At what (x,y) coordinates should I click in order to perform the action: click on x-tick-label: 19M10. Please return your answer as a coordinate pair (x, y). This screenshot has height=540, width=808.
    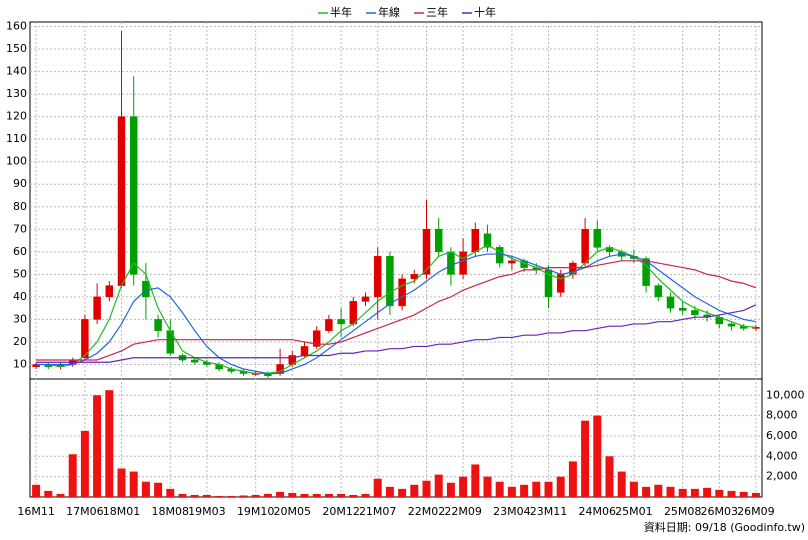
    Looking at the image, I should click on (256, 511).